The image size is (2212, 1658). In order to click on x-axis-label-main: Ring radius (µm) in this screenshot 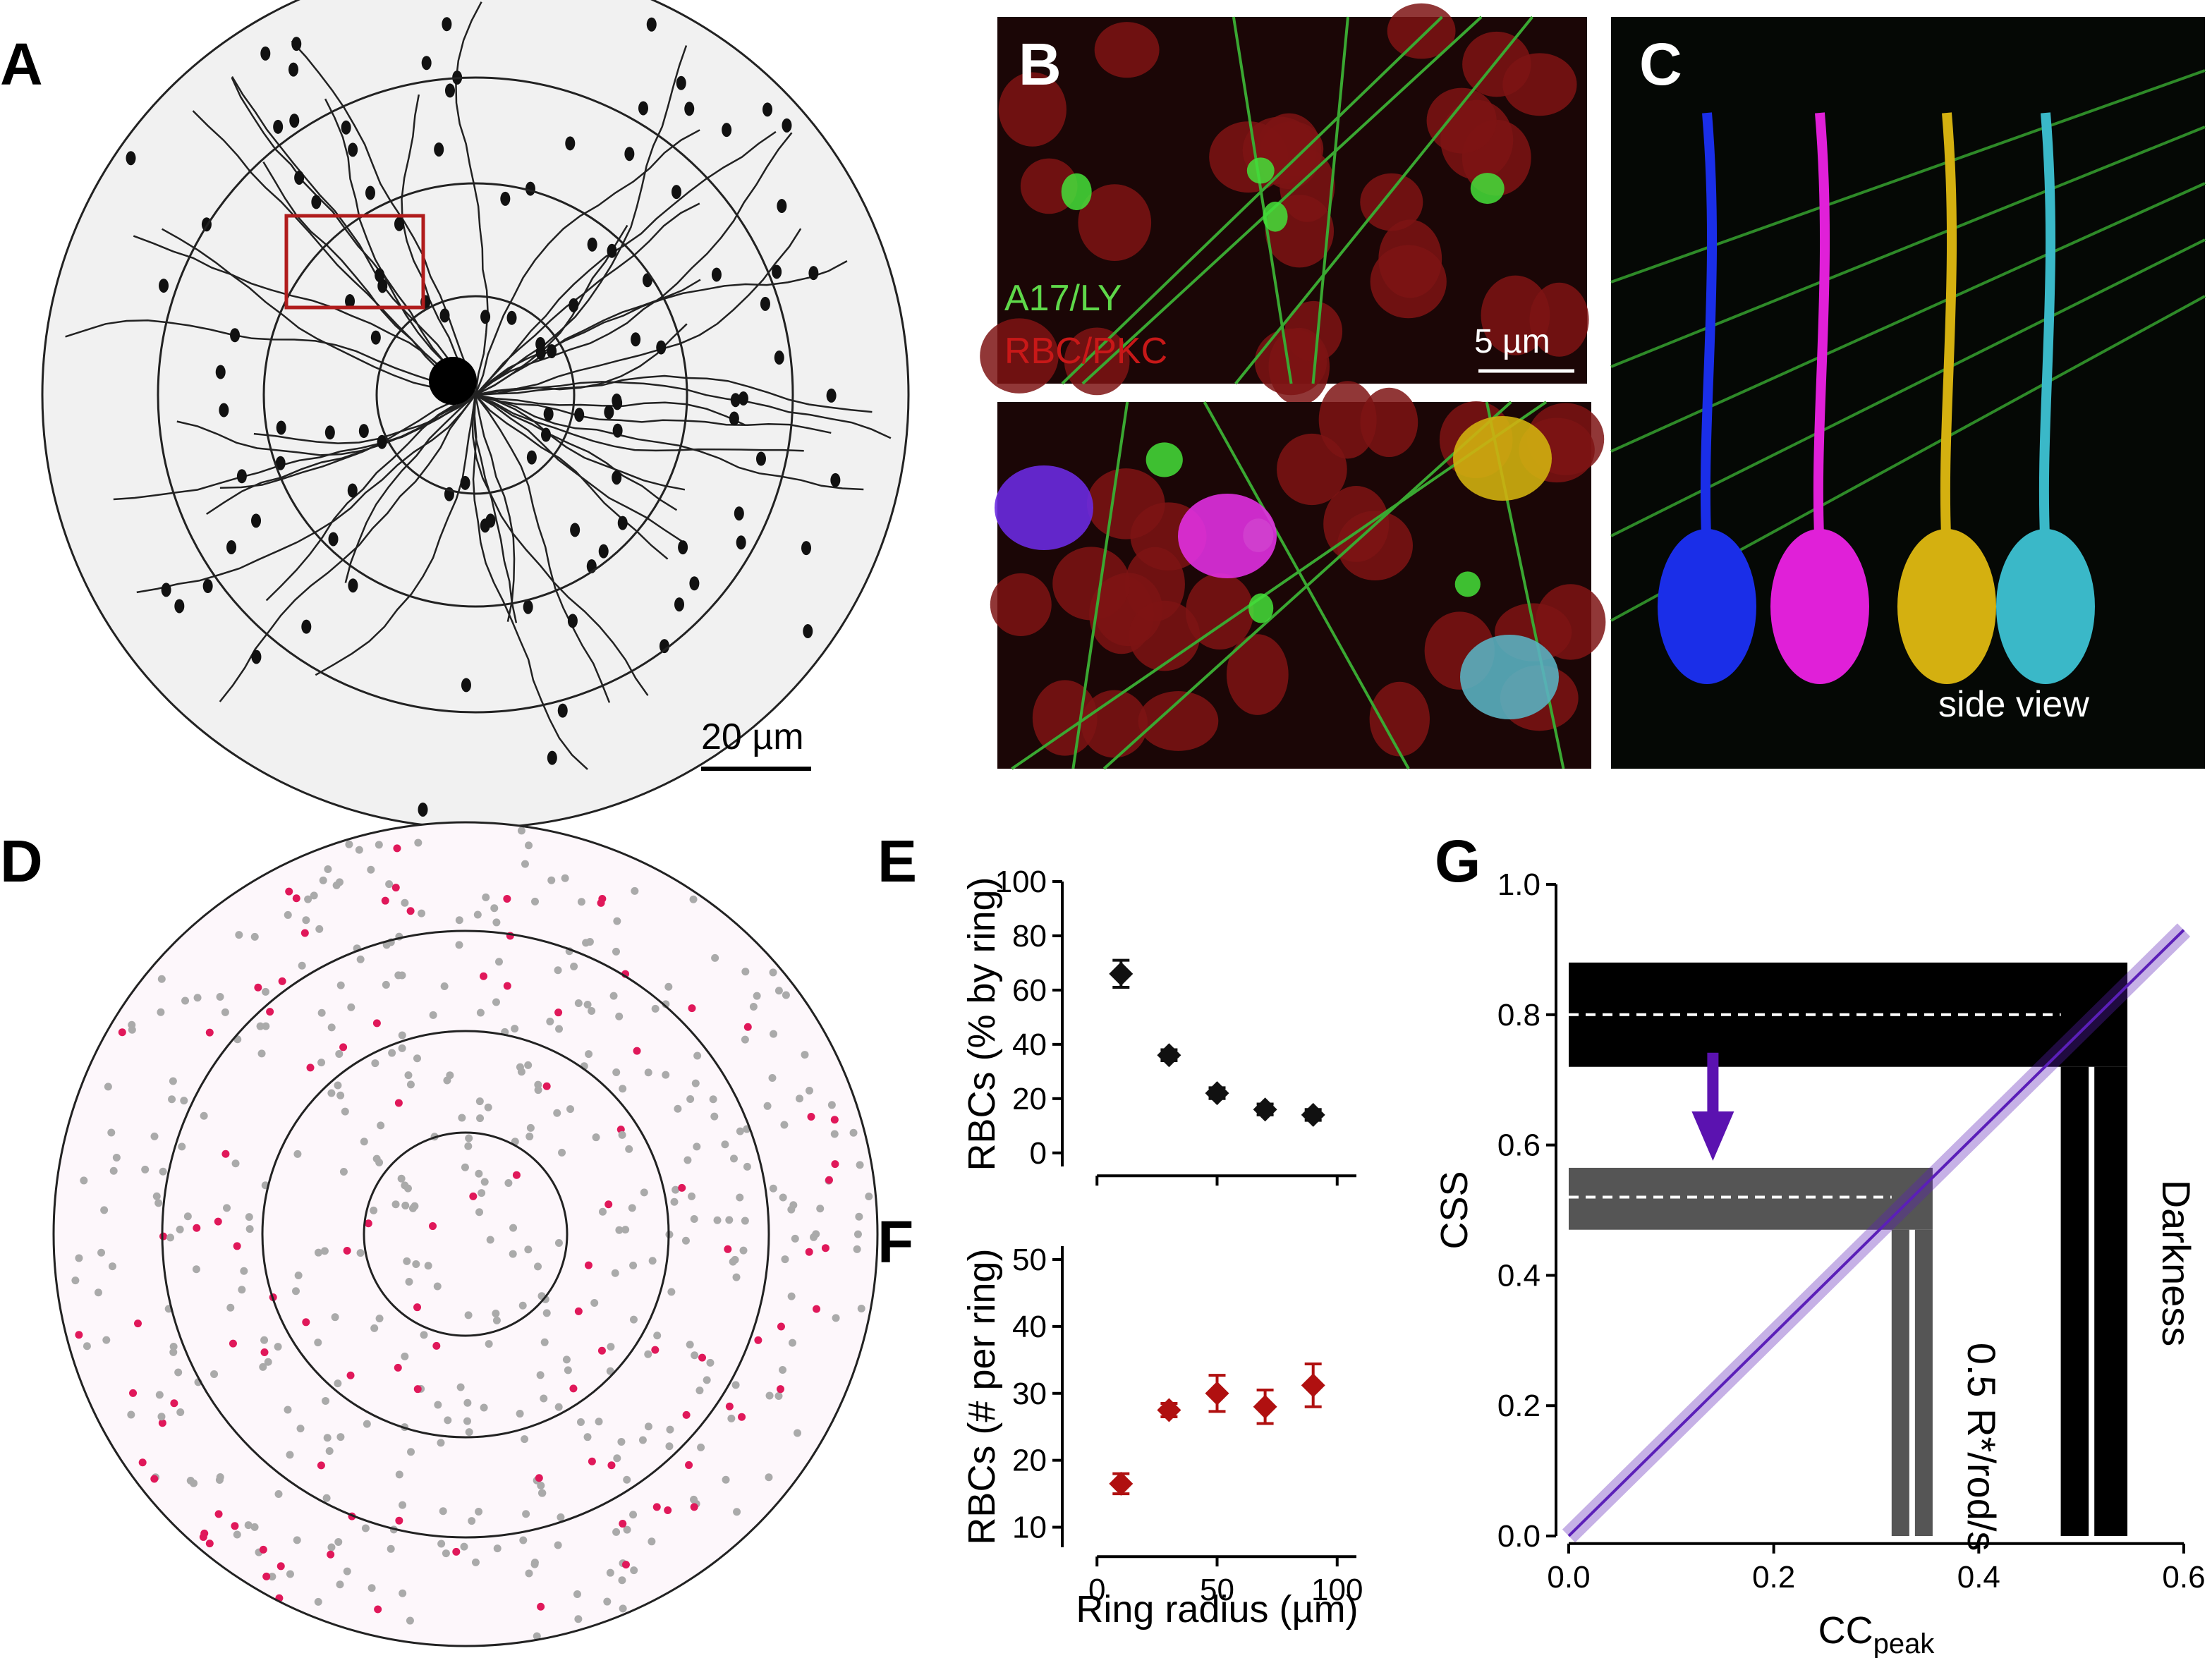, I will do `click(1217, 1609)`.